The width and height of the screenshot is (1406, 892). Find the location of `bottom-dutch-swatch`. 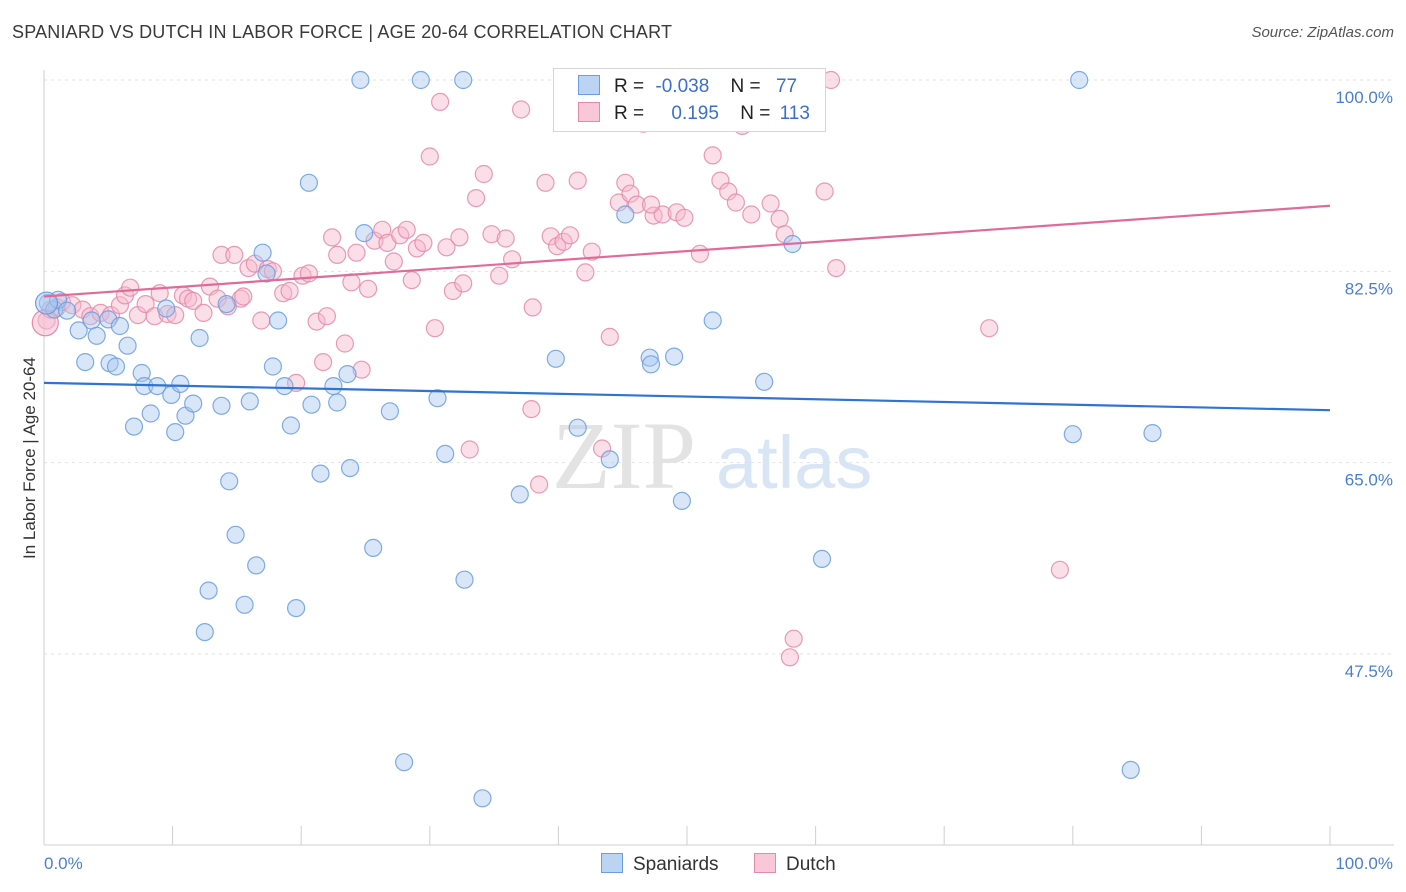

bottom-dutch-swatch is located at coordinates (765, 863).